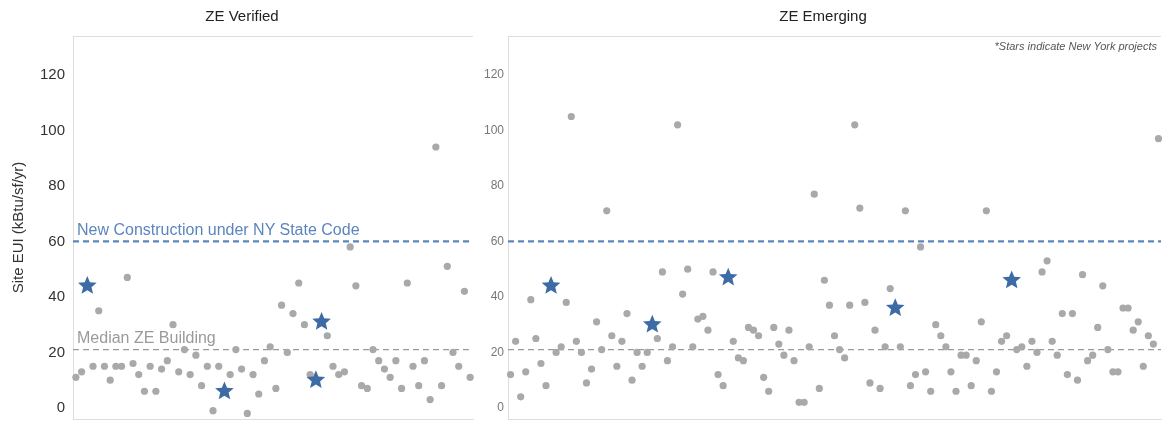 Image resolution: width=1168 pixels, height=436 pixels. What do you see at coordinates (1076, 45) in the screenshot?
I see `annotation: *Stars indicate New York projects` at bounding box center [1076, 45].